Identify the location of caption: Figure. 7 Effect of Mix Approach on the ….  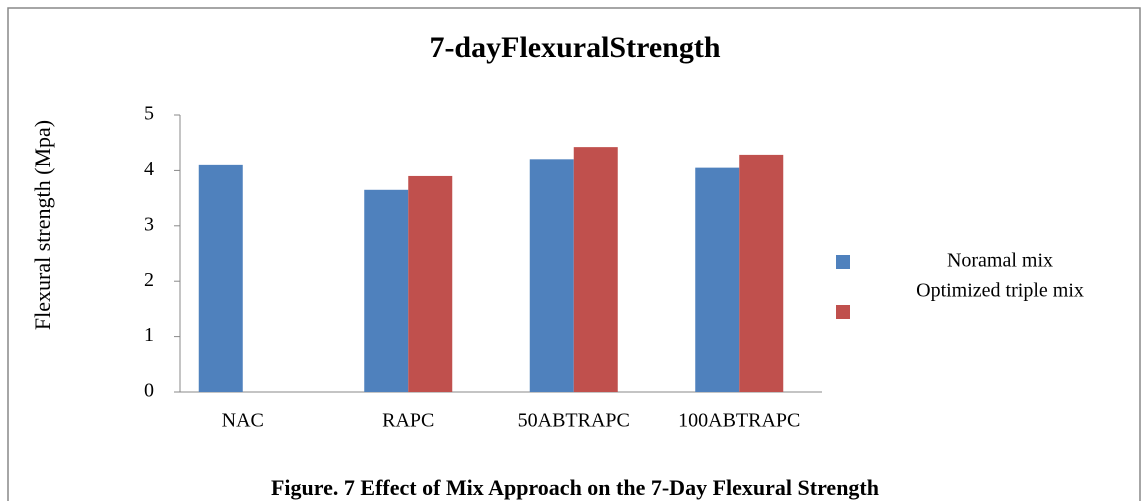
(575, 487).